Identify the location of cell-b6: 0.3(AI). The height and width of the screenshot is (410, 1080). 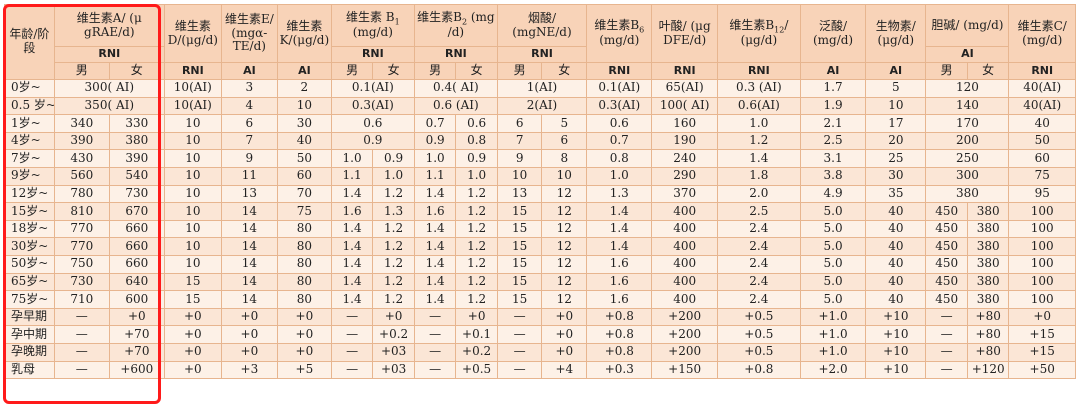
(619, 106).